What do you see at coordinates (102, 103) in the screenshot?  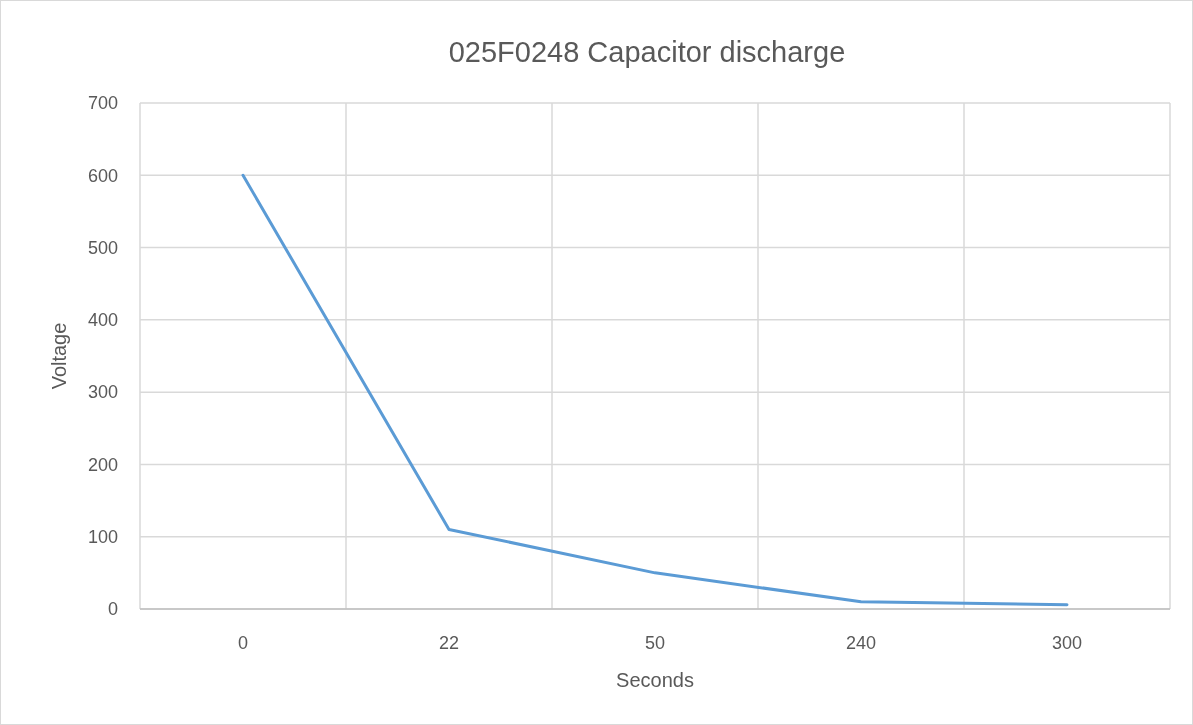 I see `y-tick-label: 700` at bounding box center [102, 103].